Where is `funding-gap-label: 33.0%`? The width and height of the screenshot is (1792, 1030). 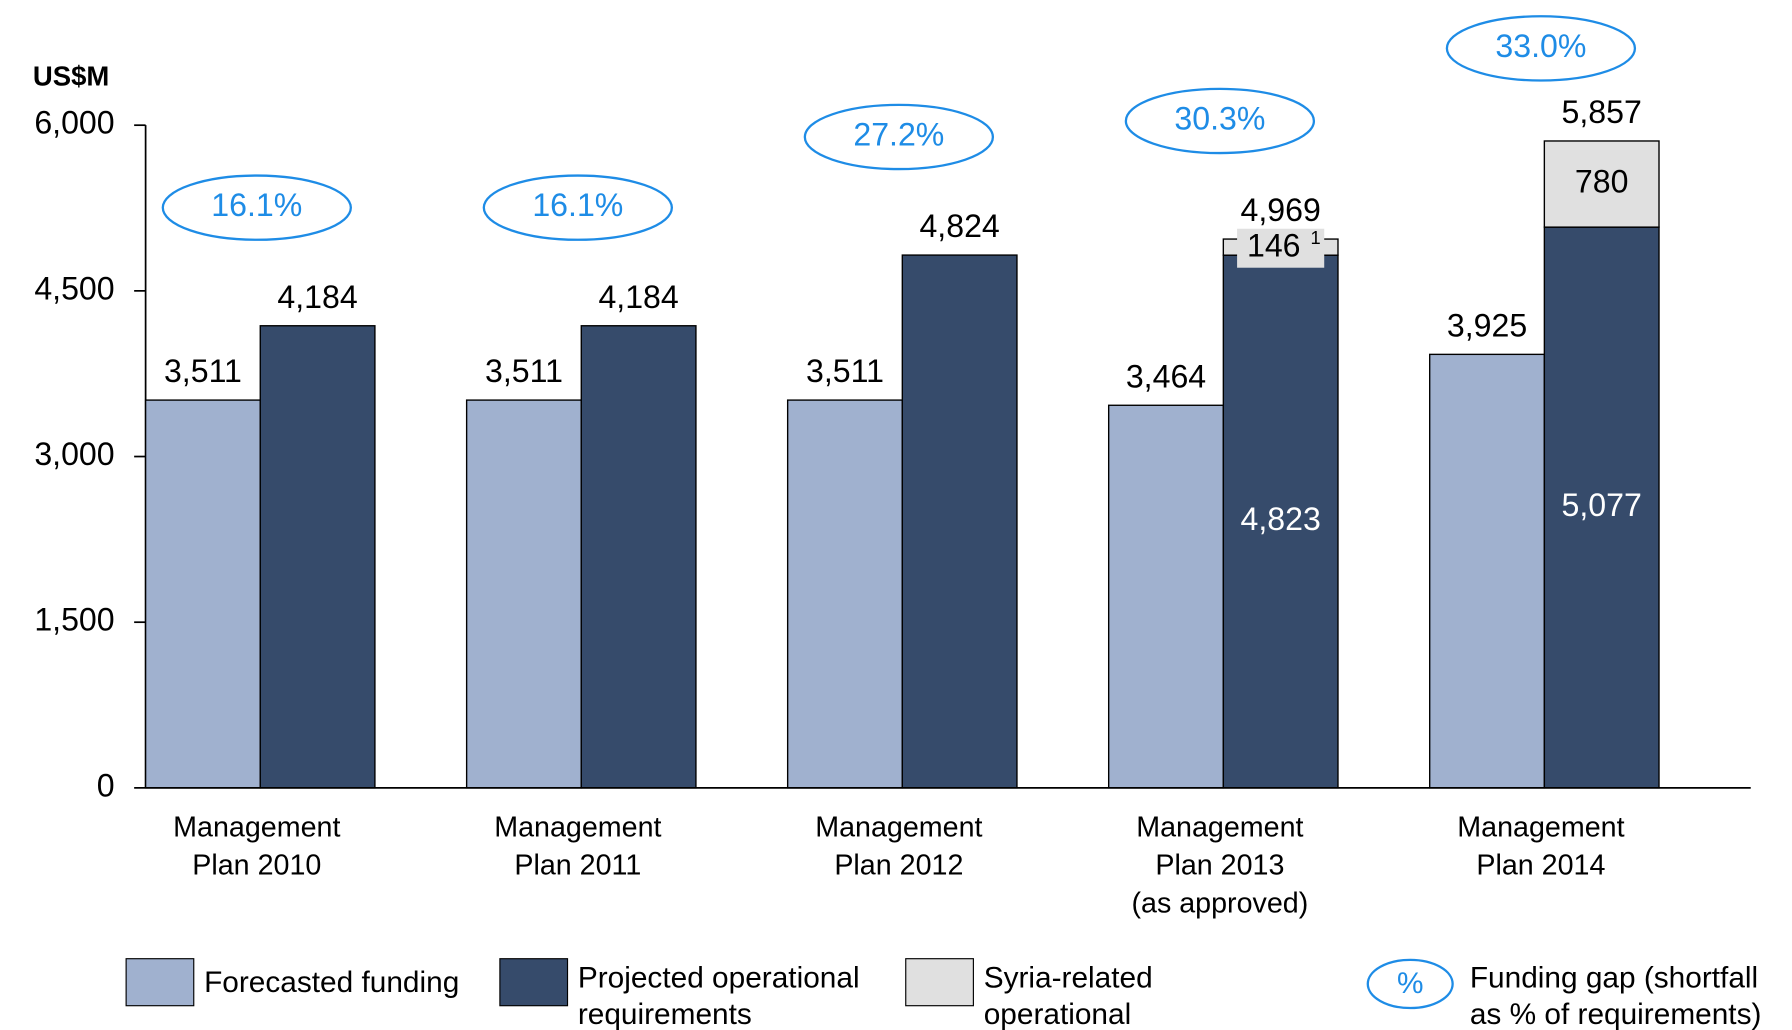
funding-gap-label: 33.0% is located at coordinates (1540, 46).